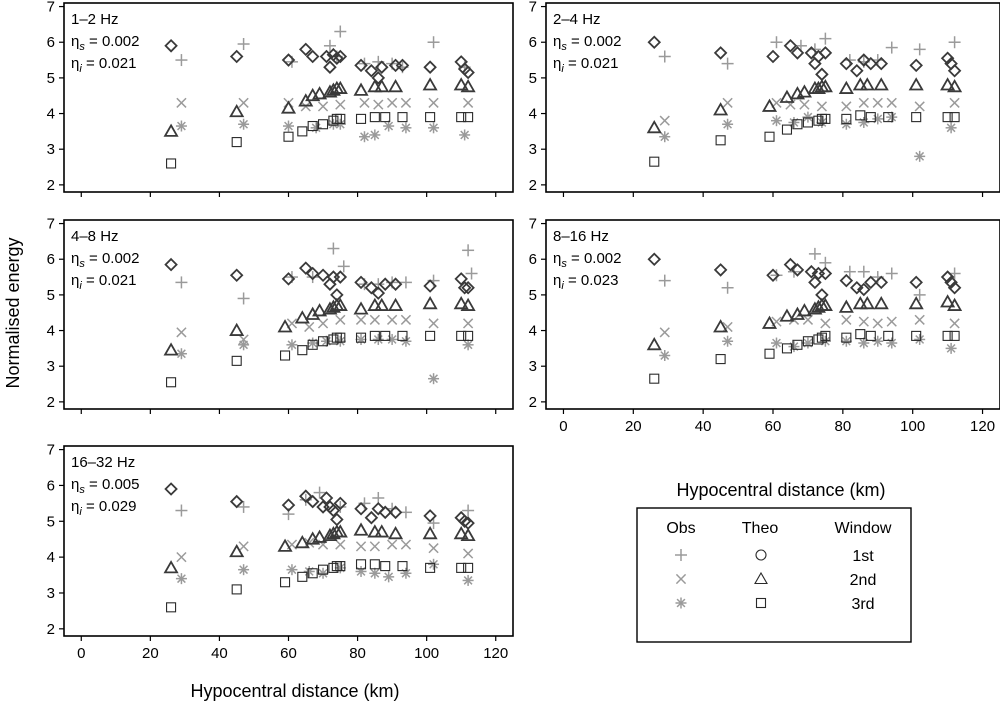  Describe the element at coordinates (103, 462) in the screenshot. I see `panel-band-label: 16–32 Hz` at that location.